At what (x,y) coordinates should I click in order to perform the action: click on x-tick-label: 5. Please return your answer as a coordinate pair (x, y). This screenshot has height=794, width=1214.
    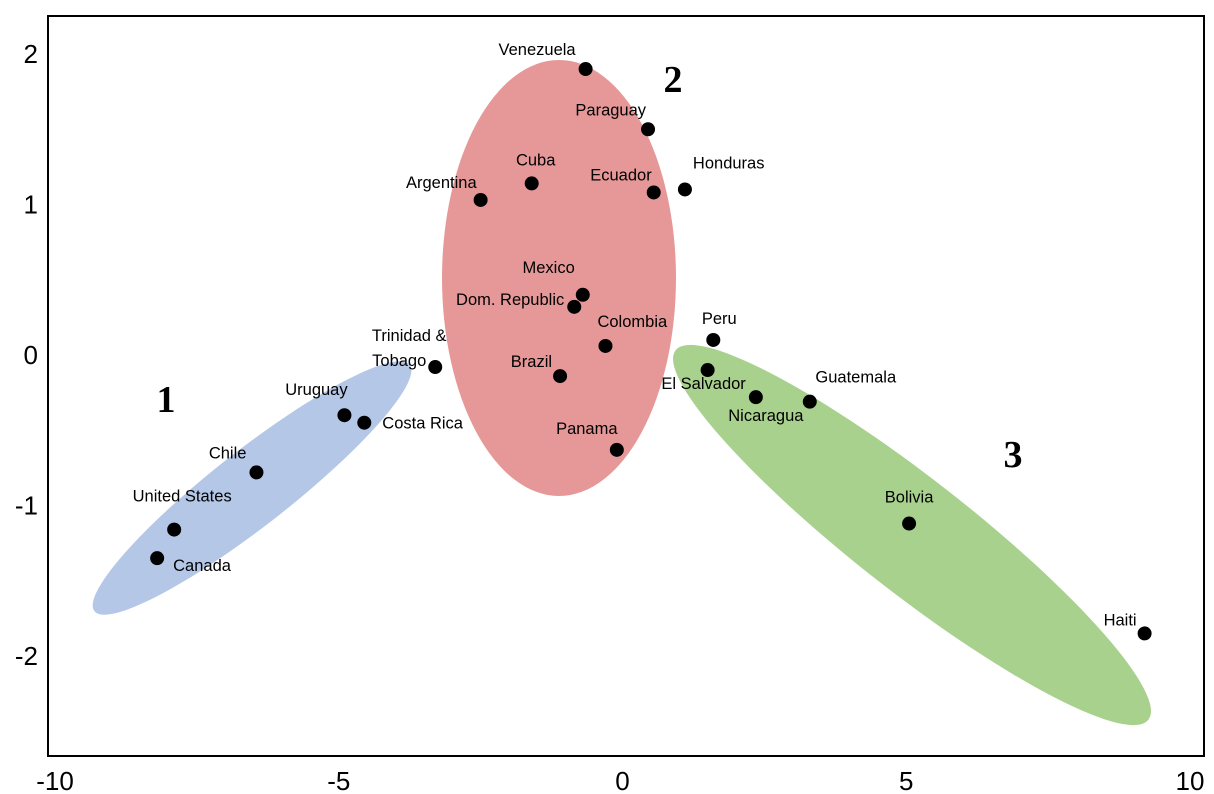
    Looking at the image, I should click on (906, 780).